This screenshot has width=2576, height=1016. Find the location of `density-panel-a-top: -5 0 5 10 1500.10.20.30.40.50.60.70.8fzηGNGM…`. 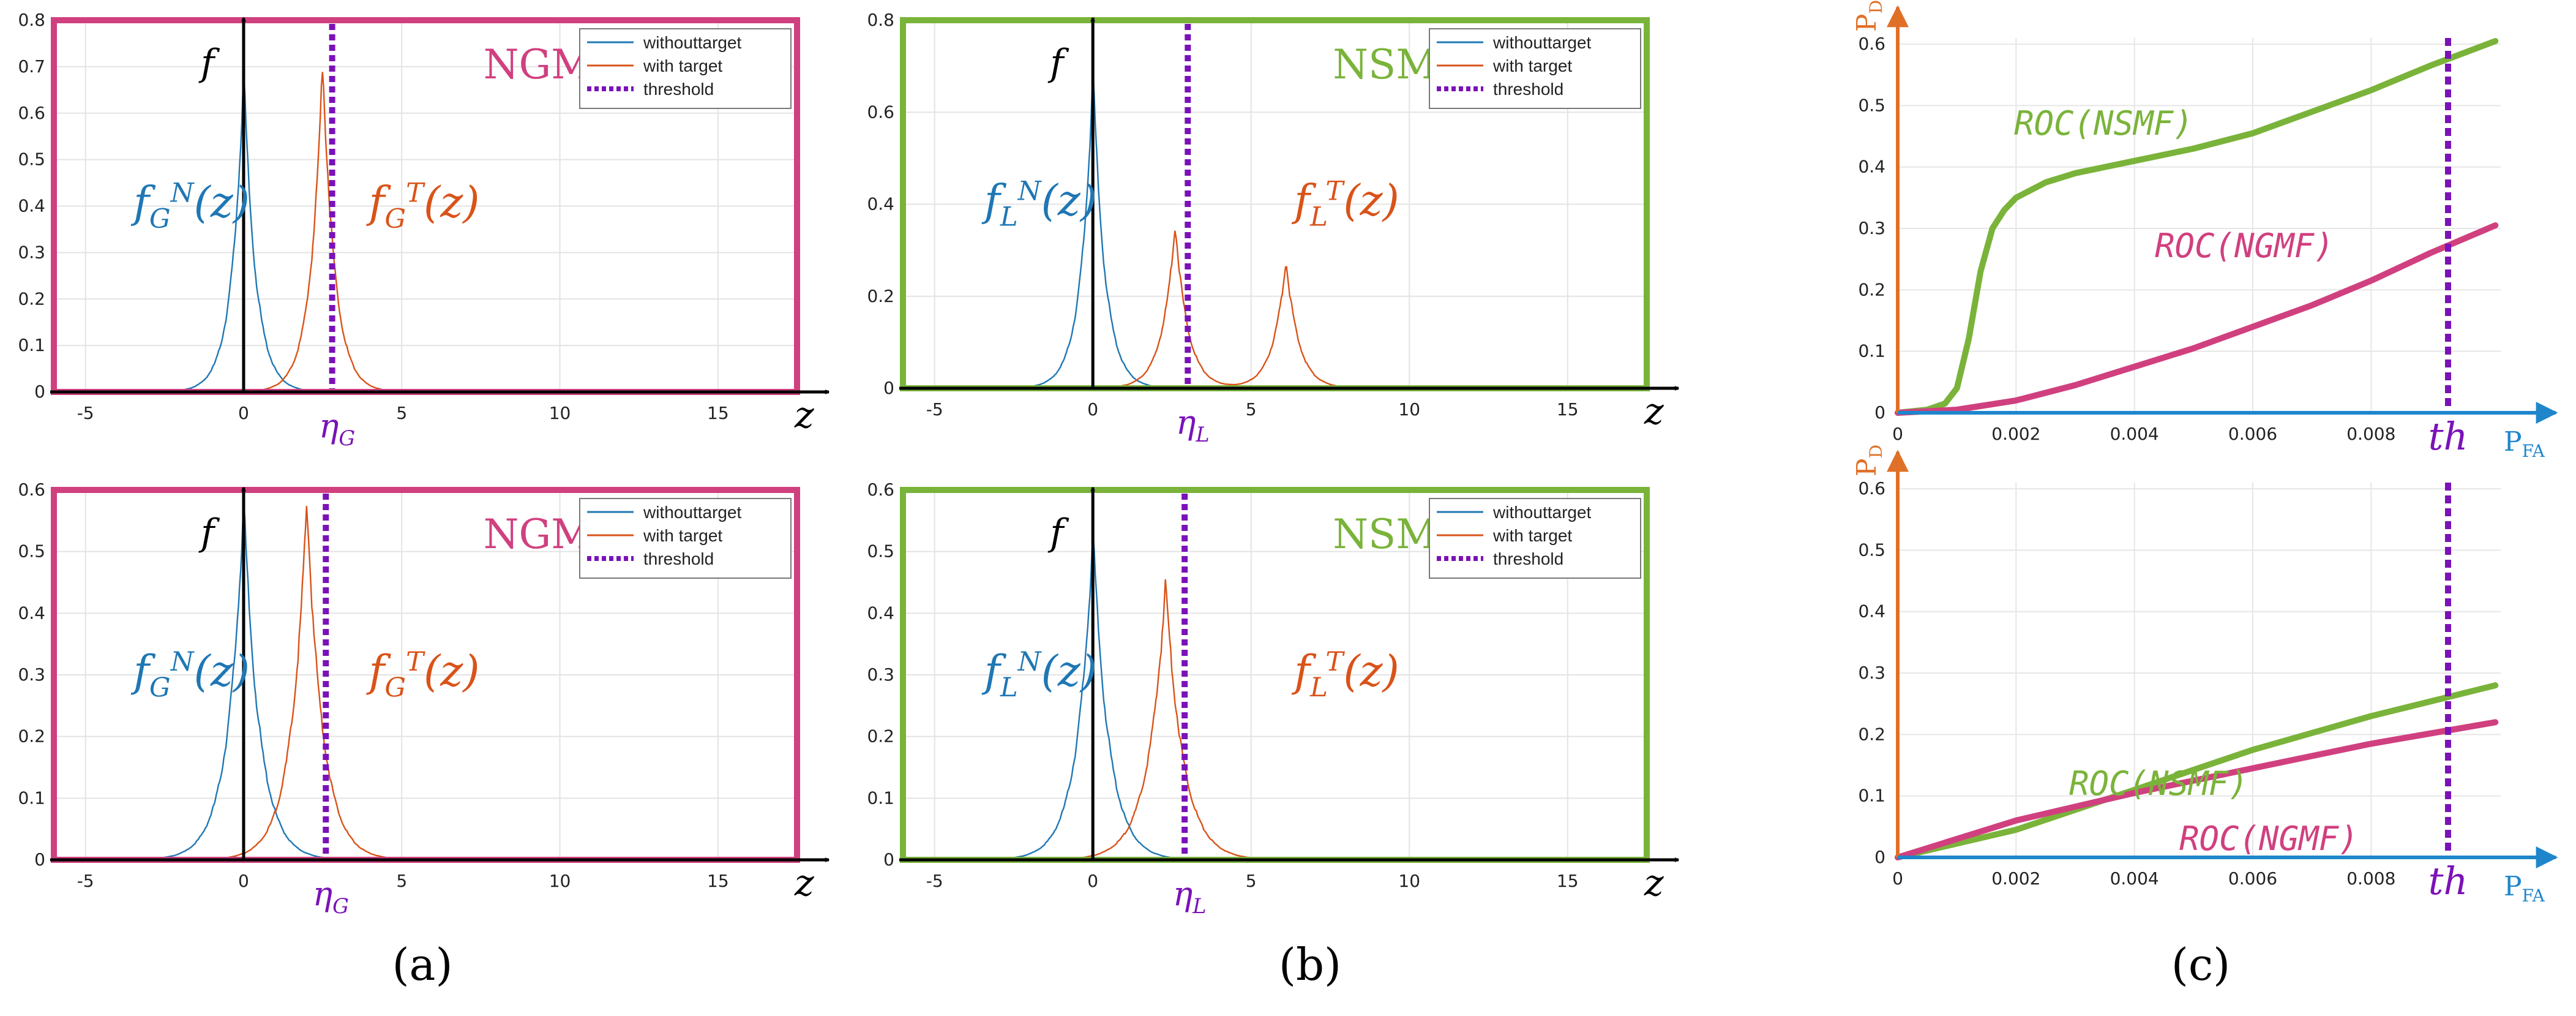

density-panel-a-top: -5 0 5 10 1500.10.20.30.40.50.60.70.8fzηGNGM… is located at coordinates (424, 230).